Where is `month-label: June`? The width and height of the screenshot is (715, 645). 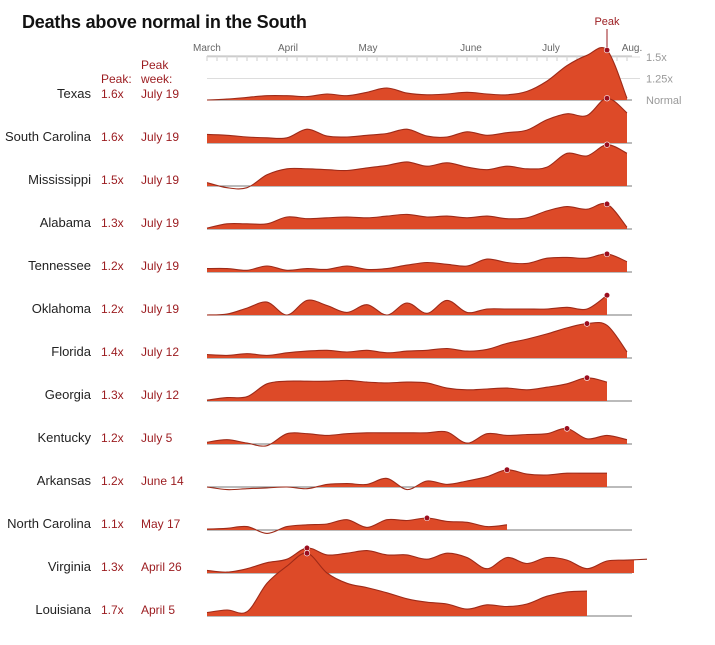 month-label: June is located at coordinates (471, 48).